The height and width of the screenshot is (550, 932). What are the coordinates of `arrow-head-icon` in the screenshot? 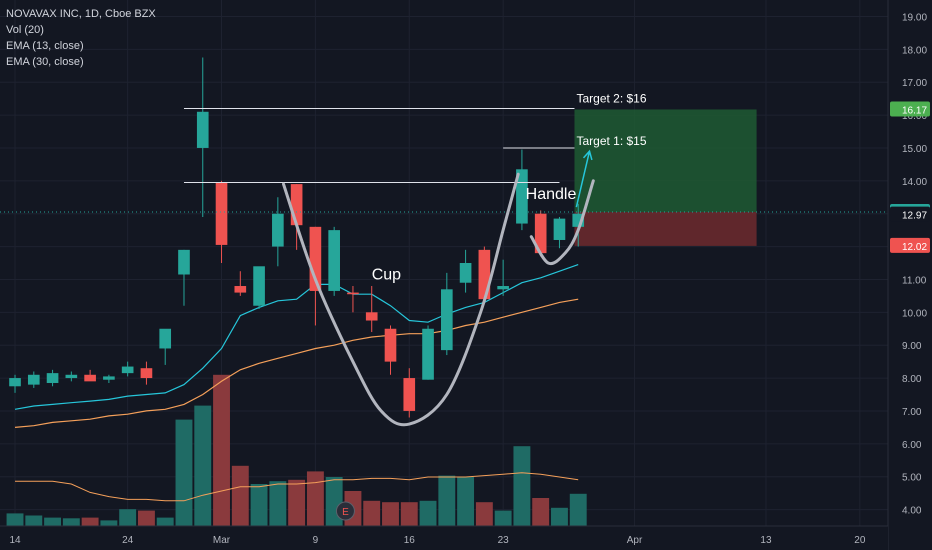 It's located at (587, 155).